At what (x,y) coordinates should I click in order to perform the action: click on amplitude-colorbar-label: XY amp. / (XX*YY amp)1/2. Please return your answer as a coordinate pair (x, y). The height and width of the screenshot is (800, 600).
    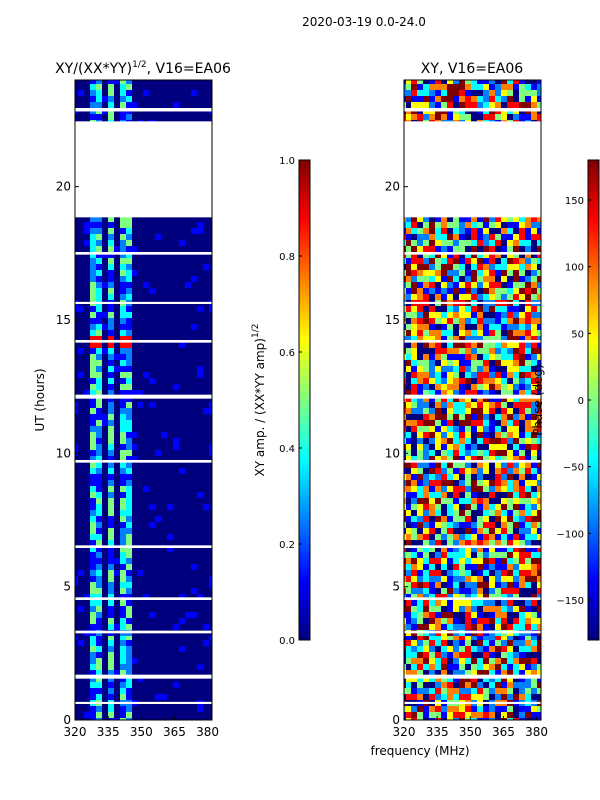
    Looking at the image, I should click on (259, 400).